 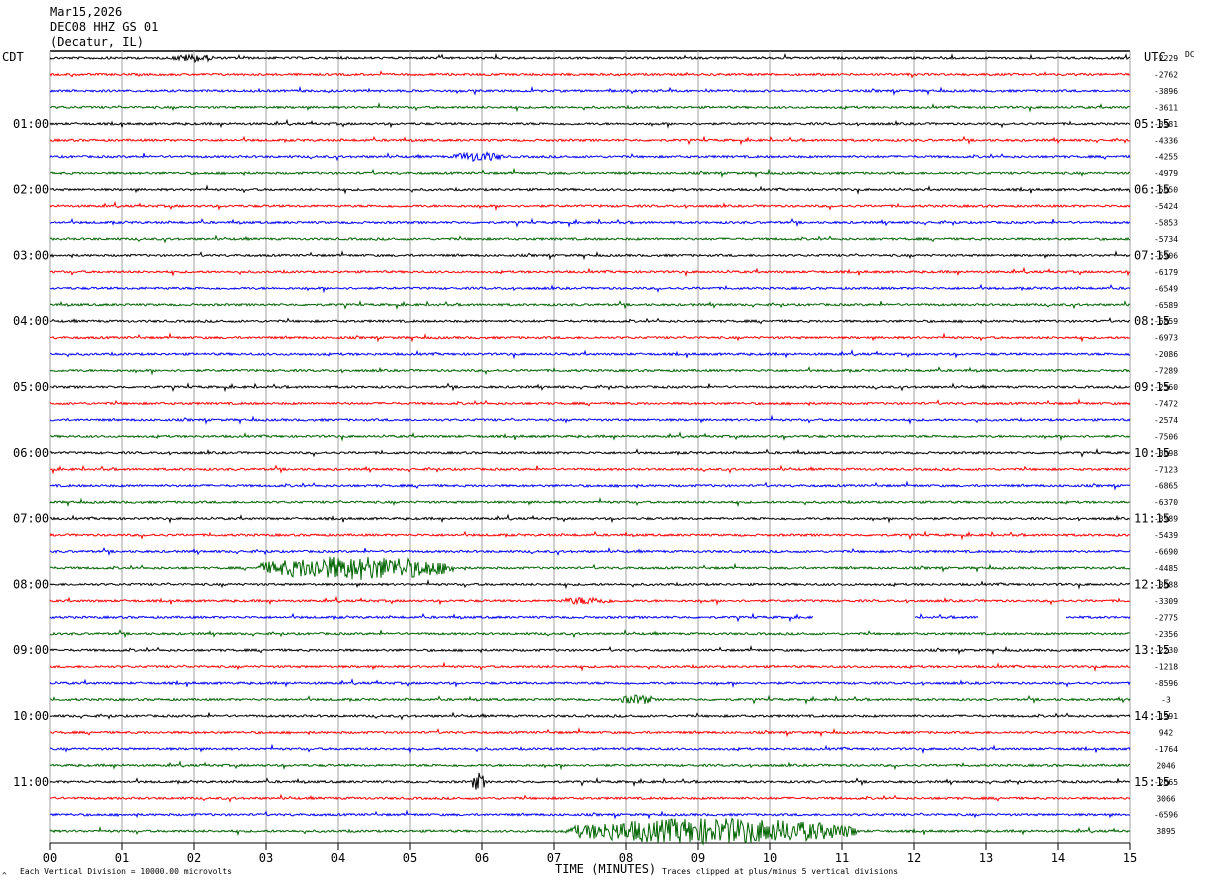 I want to click on dc-offset-label: -6859, so click(x=1166, y=321).